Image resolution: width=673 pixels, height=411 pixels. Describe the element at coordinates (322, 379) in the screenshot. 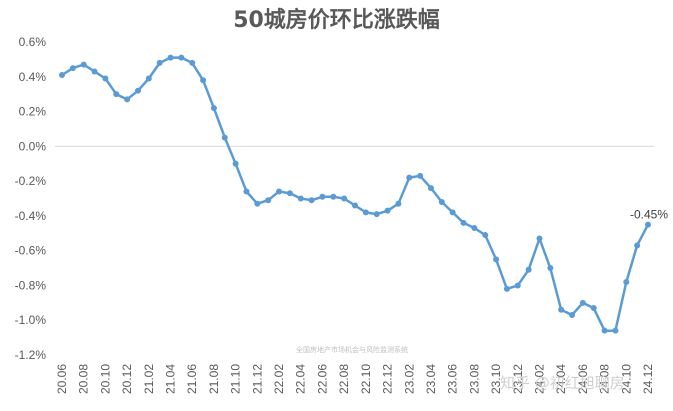

I see `x-tick-label: 22.06` at that location.